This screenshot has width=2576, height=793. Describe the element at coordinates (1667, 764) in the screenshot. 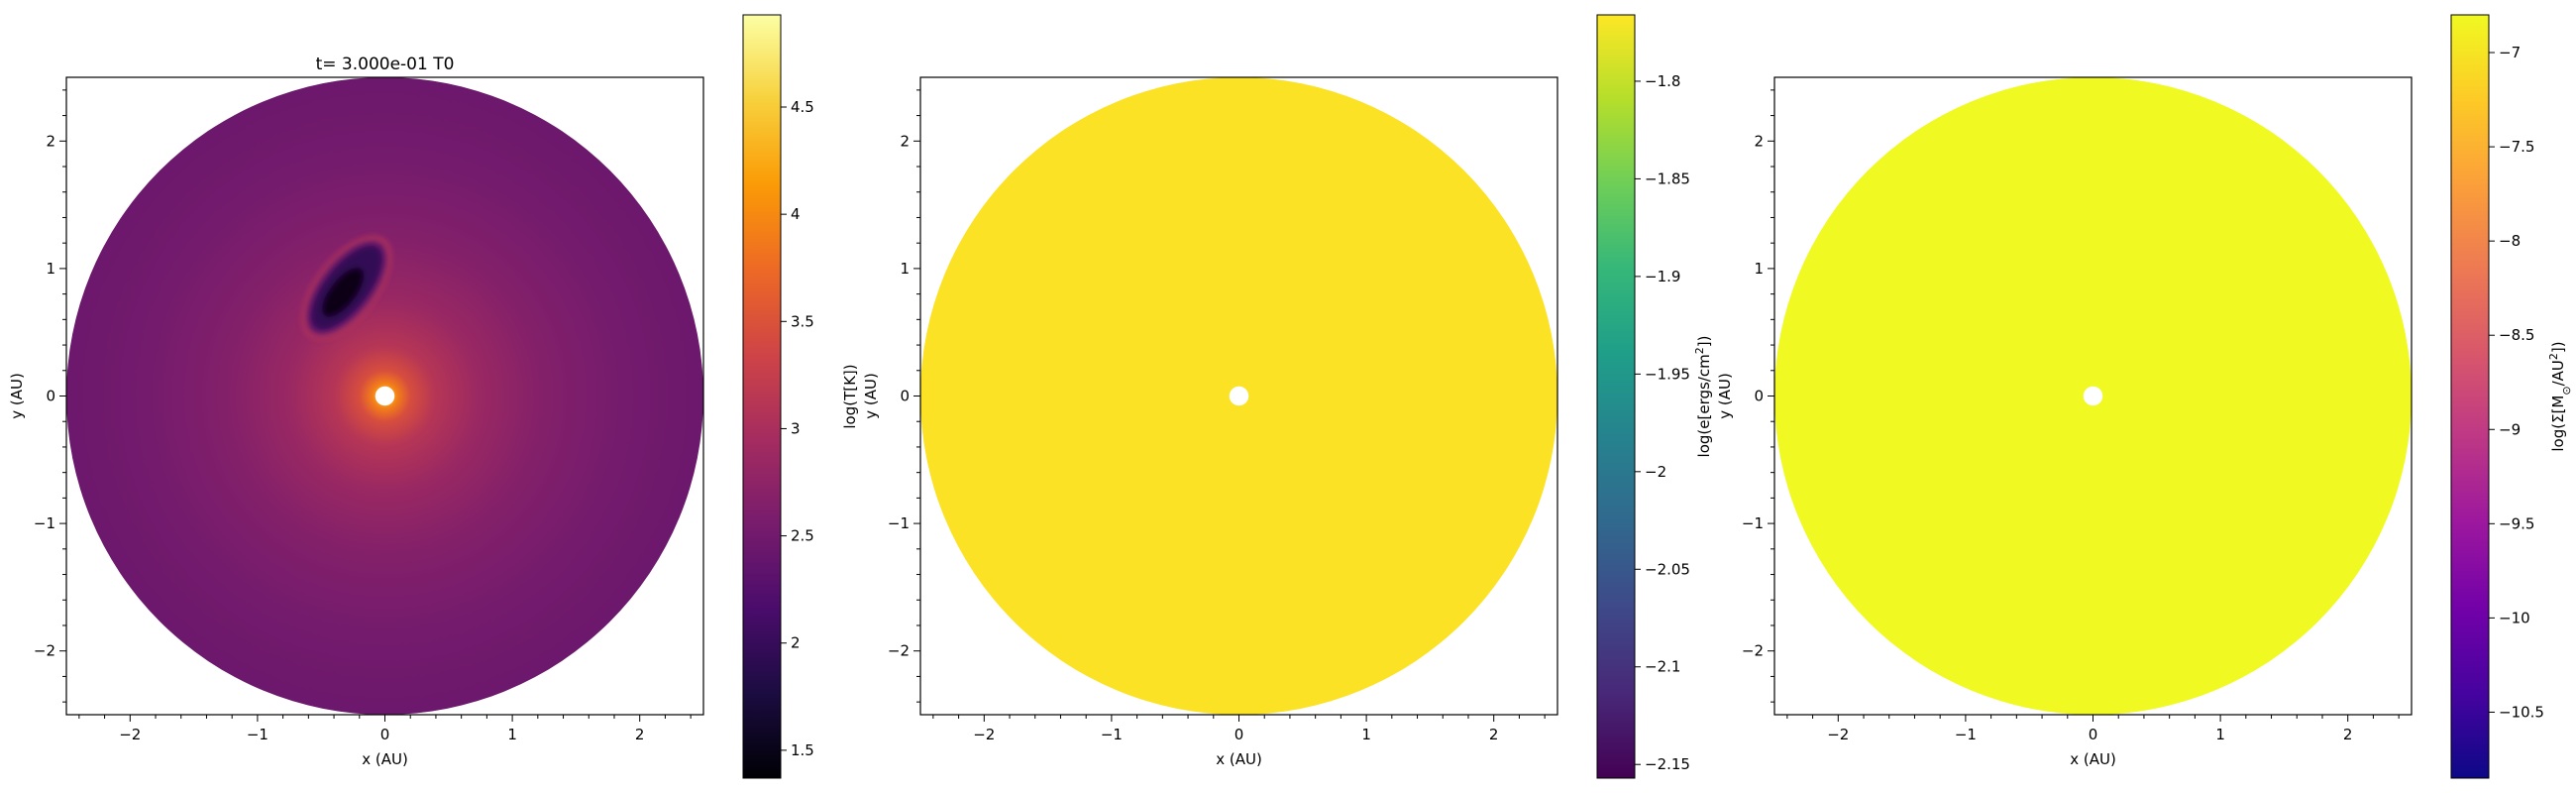

I see `colorbar-tick-label: −2.15` at that location.